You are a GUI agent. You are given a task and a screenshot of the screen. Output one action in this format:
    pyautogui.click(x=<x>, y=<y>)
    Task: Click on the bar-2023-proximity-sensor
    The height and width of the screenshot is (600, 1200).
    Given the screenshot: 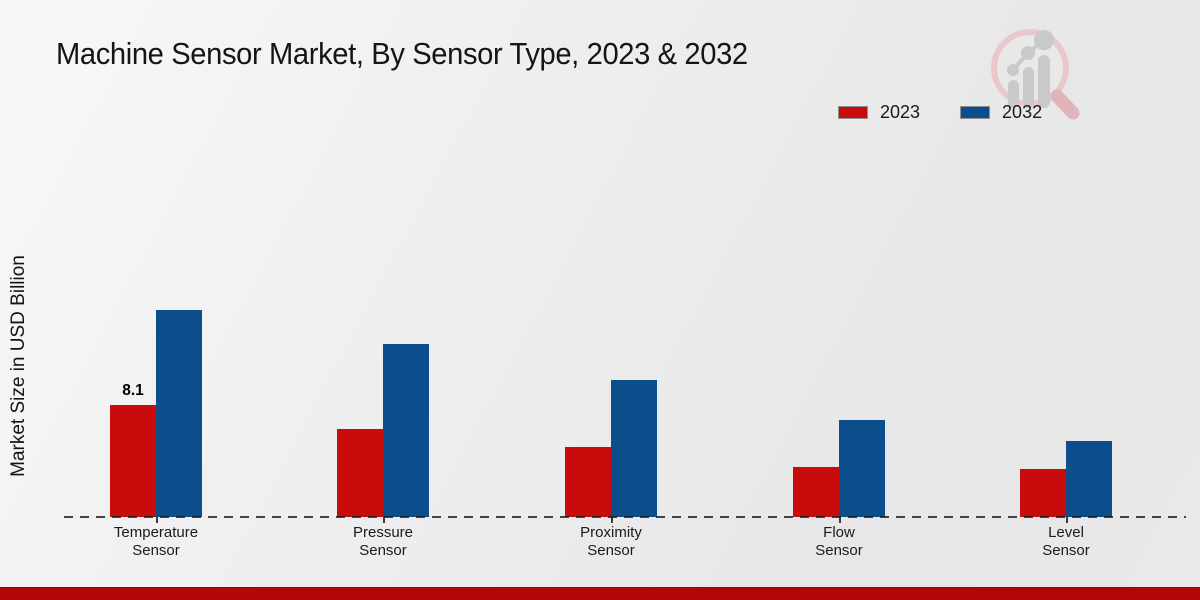 What is the action you would take?
    pyautogui.click(x=588, y=482)
    